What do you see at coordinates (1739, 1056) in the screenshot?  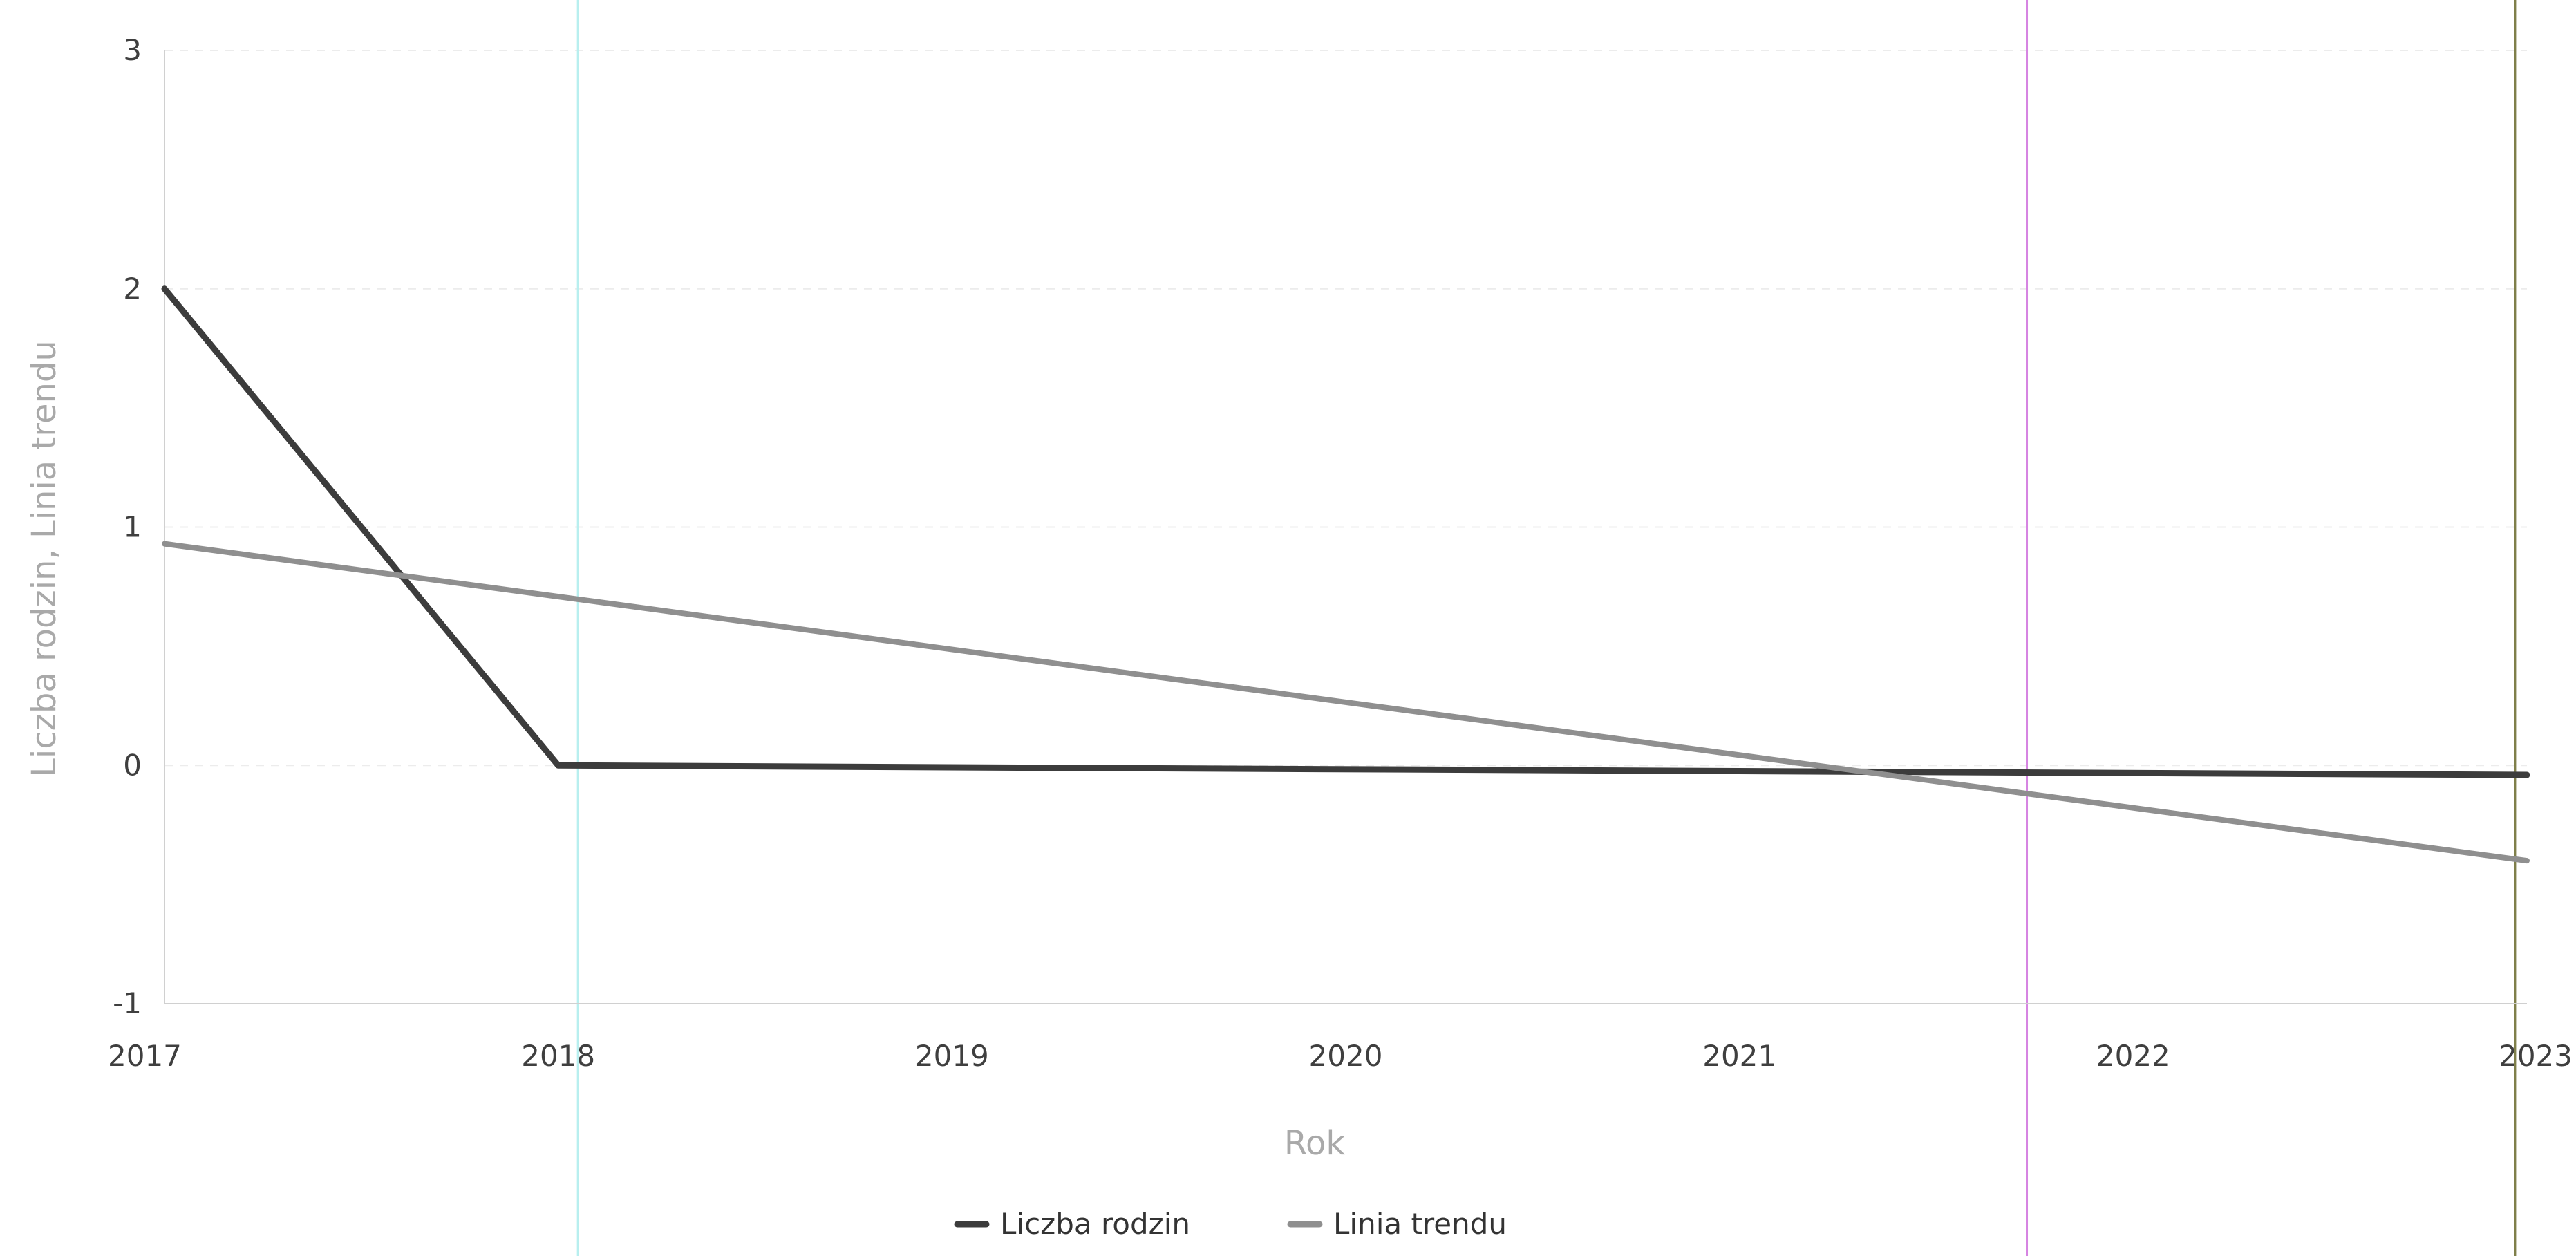 I see `x-tick-label: 2021` at bounding box center [1739, 1056].